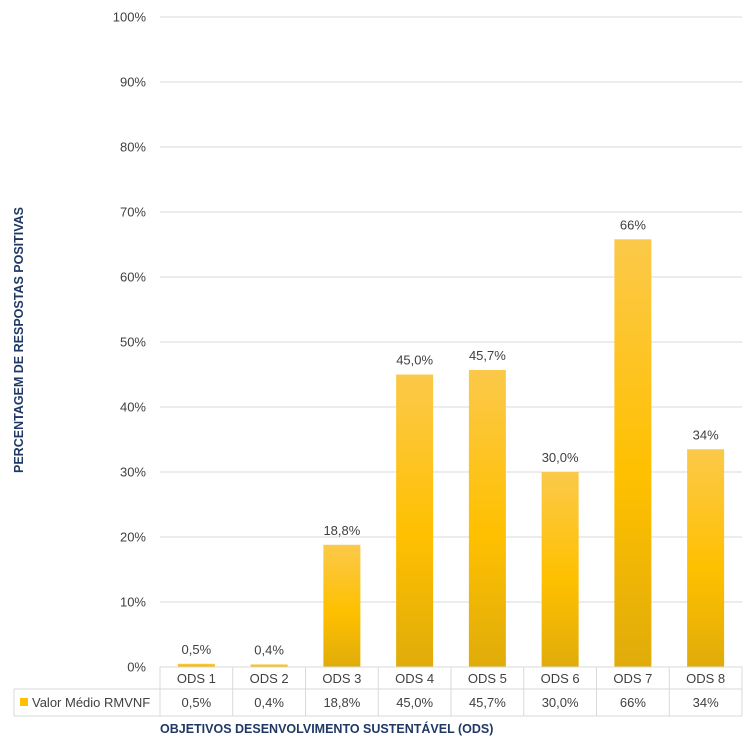 This screenshot has width=747, height=737. What do you see at coordinates (632, 678) in the screenshot?
I see `x-category-label: ODS 7` at bounding box center [632, 678].